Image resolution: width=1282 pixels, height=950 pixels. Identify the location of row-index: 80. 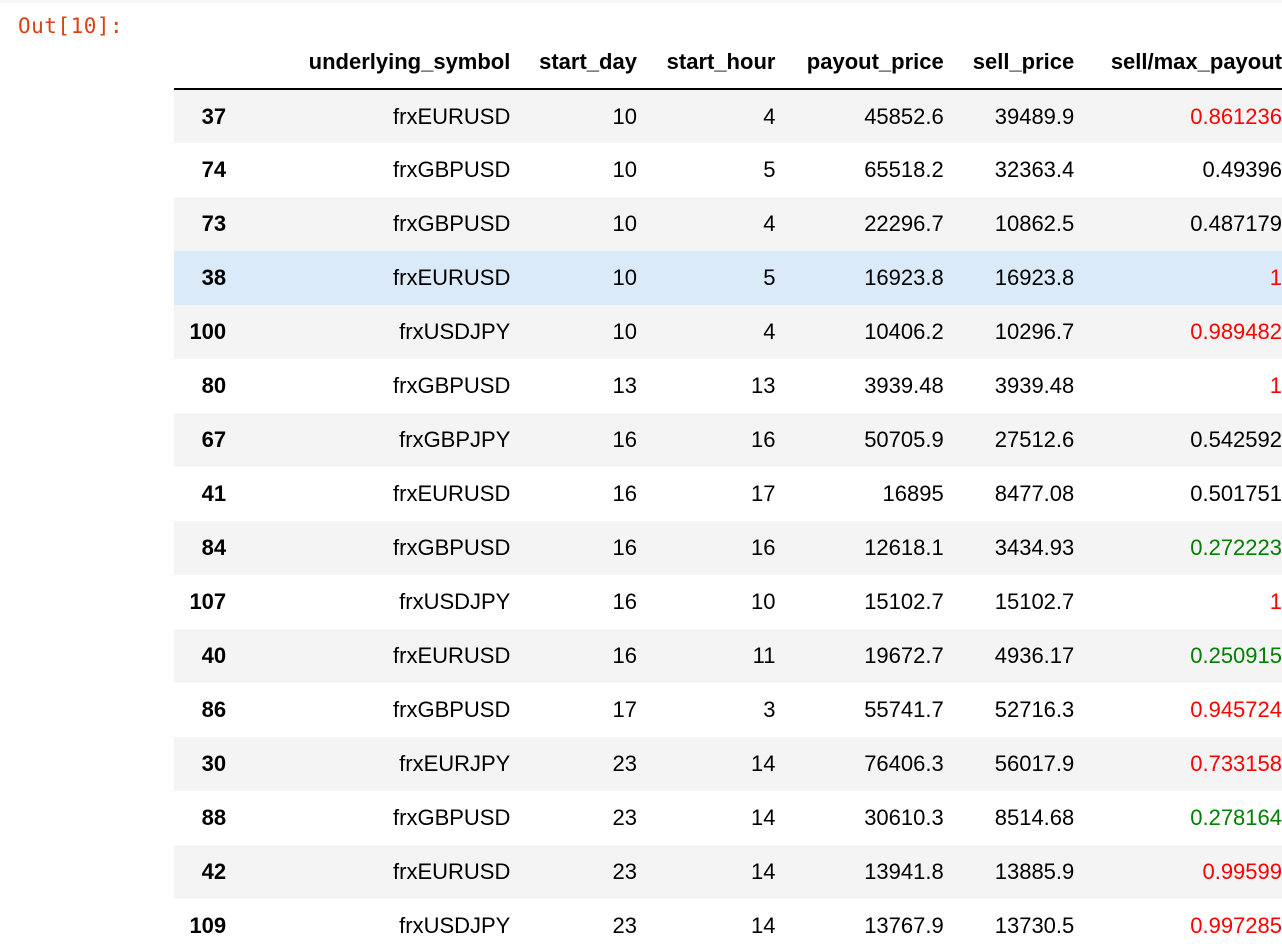
(214, 385).